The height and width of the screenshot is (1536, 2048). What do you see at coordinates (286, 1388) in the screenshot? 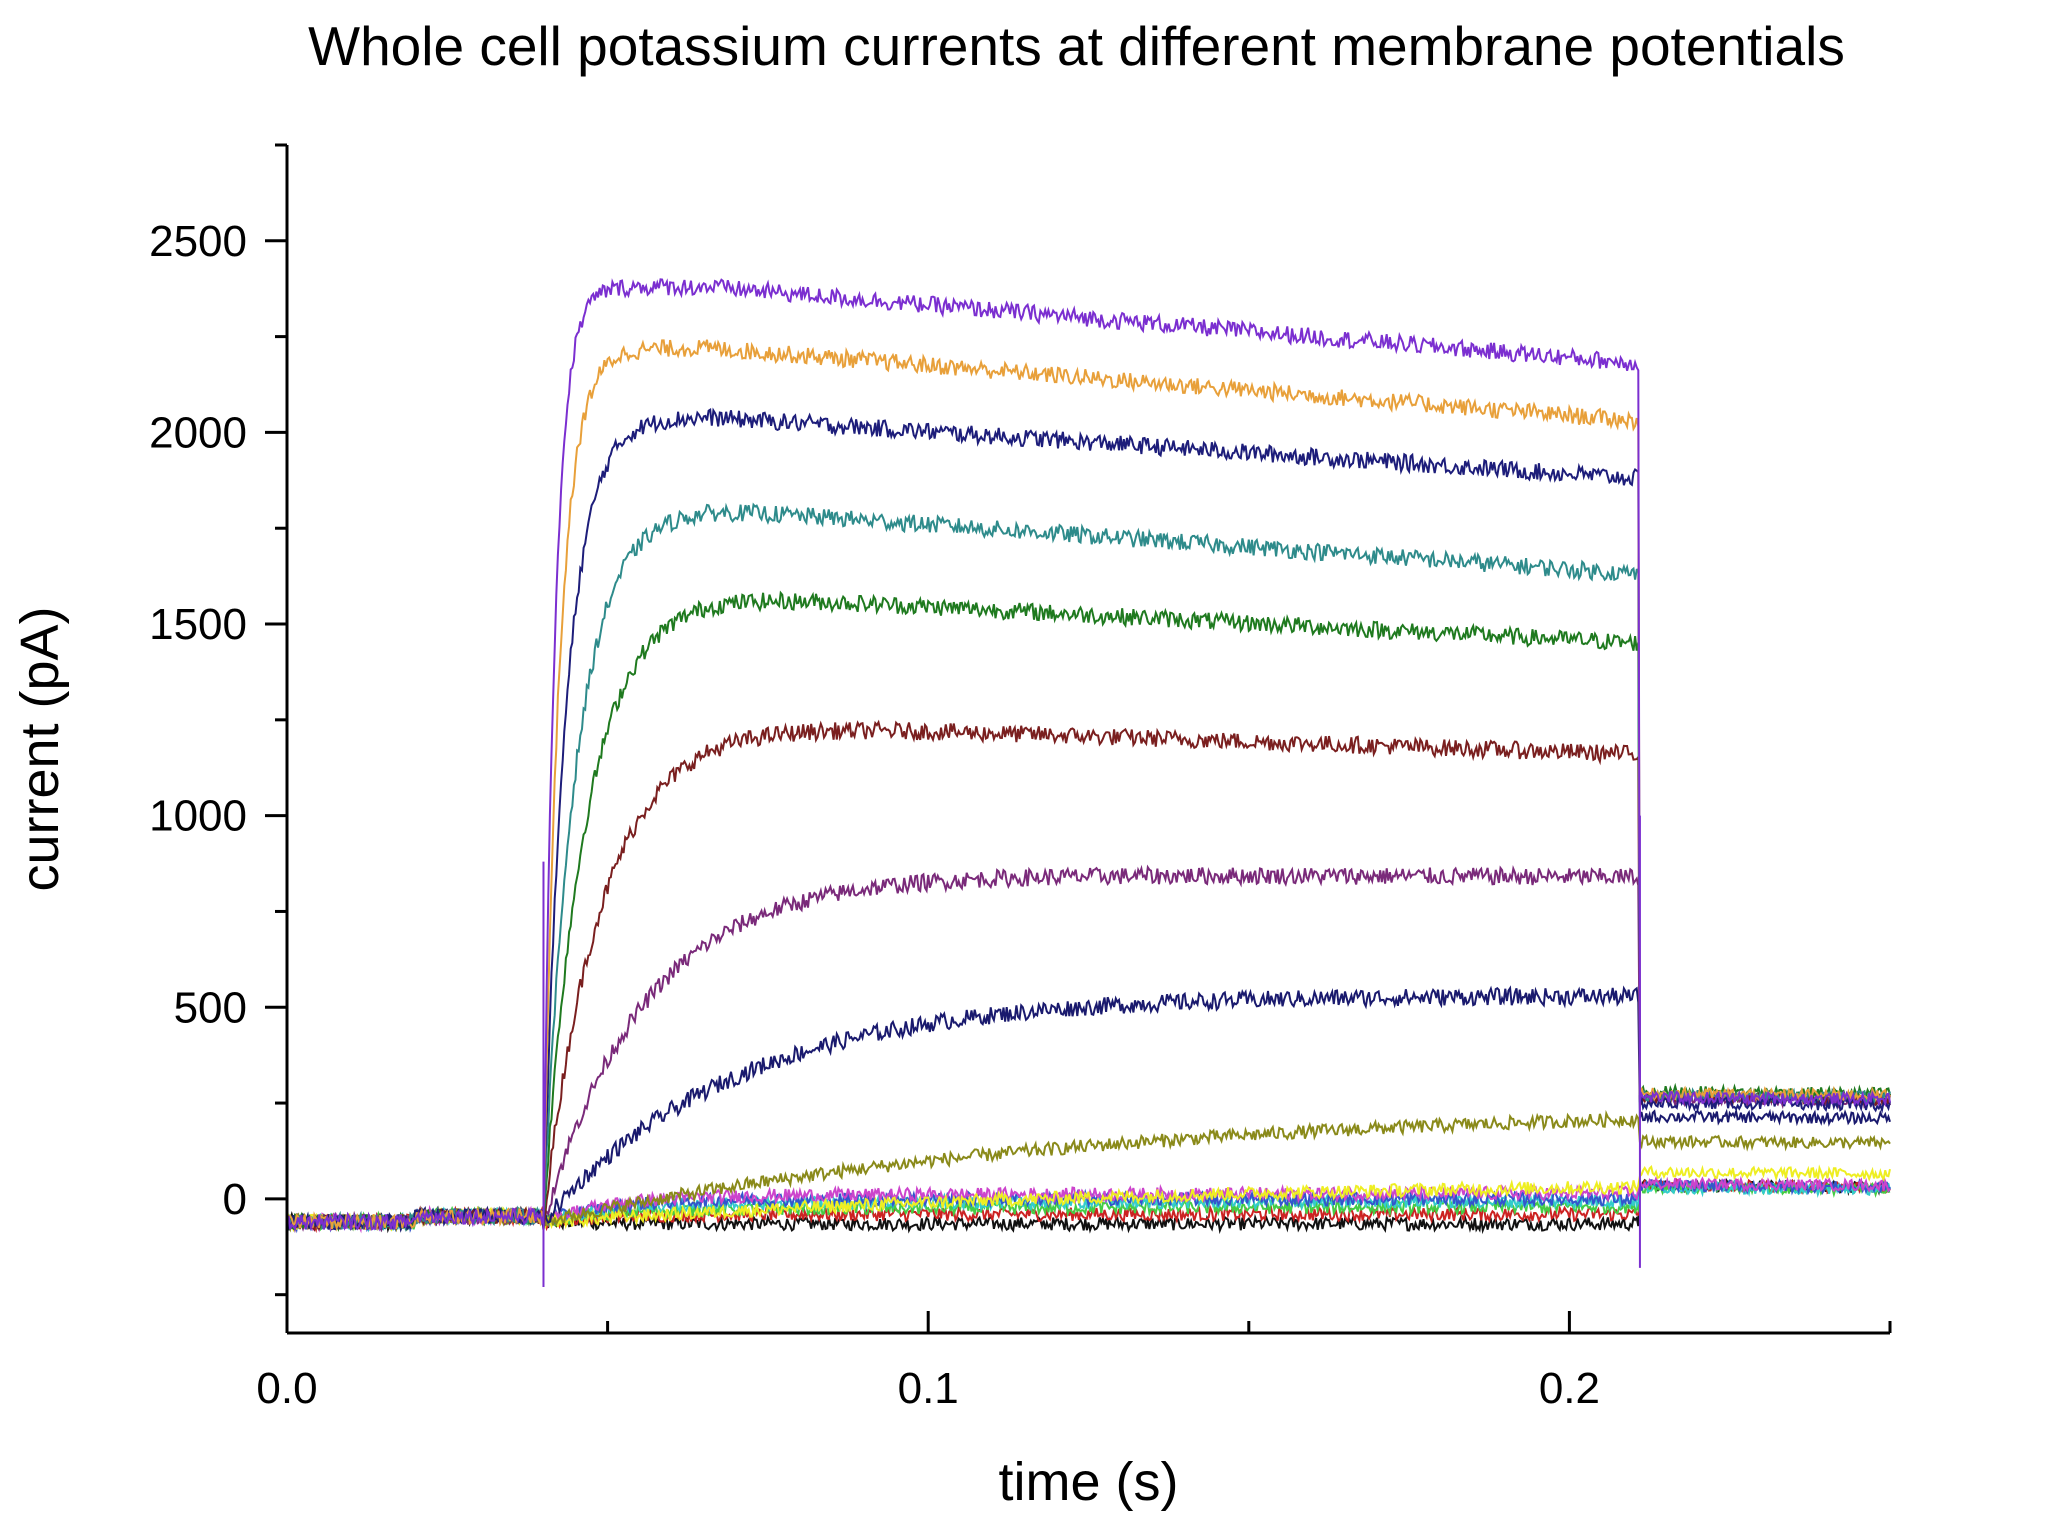
I see `x-tick-label: 0.0` at bounding box center [286, 1388].